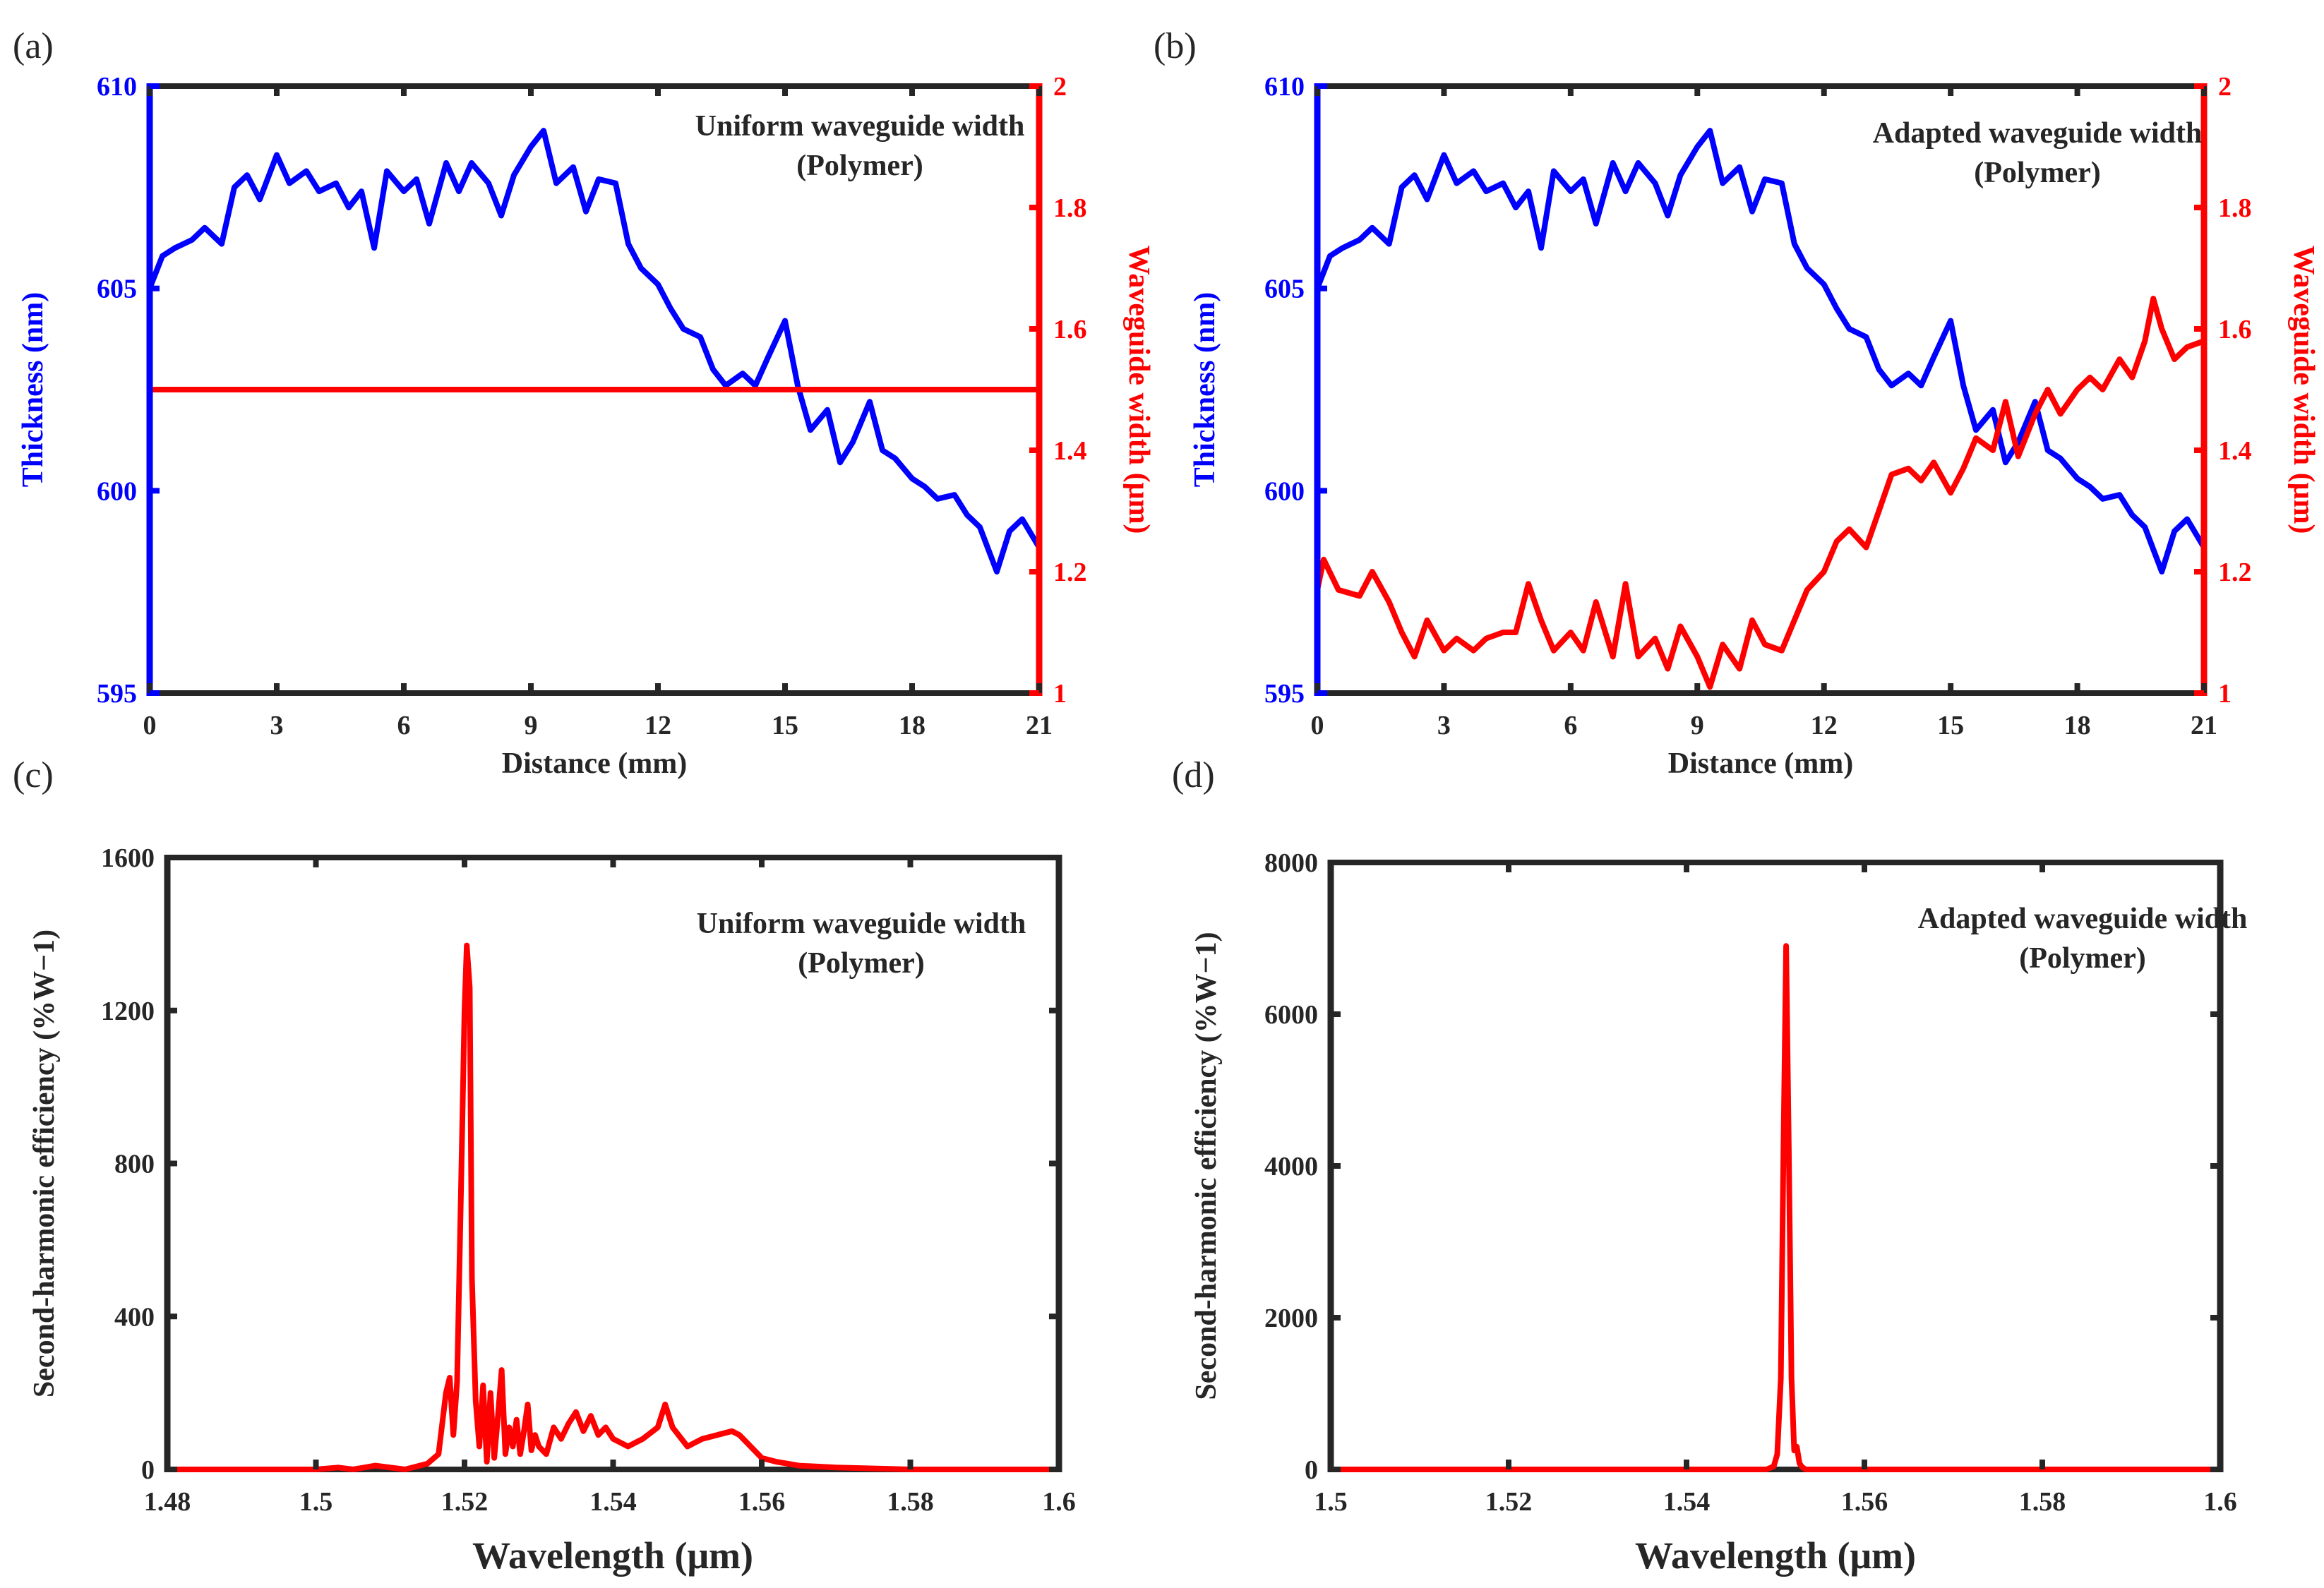 This screenshot has height=1588, width=2324. What do you see at coordinates (1175, 46) in the screenshot?
I see `panel-label: (b)` at bounding box center [1175, 46].